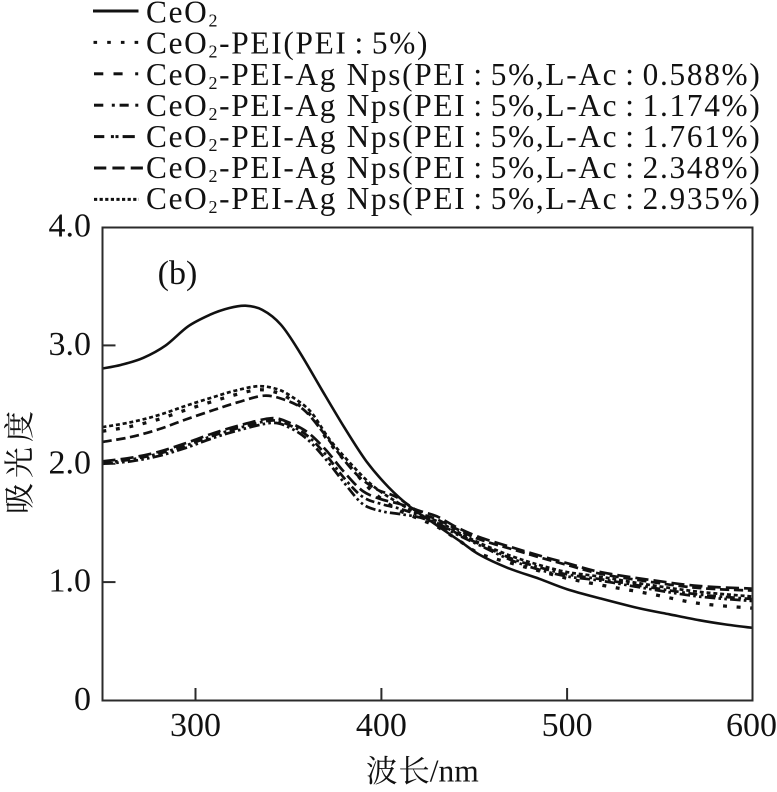 The width and height of the screenshot is (777, 792). What do you see at coordinates (182, 15) in the screenshot?
I see `svg-text: CeO2` at bounding box center [182, 15].